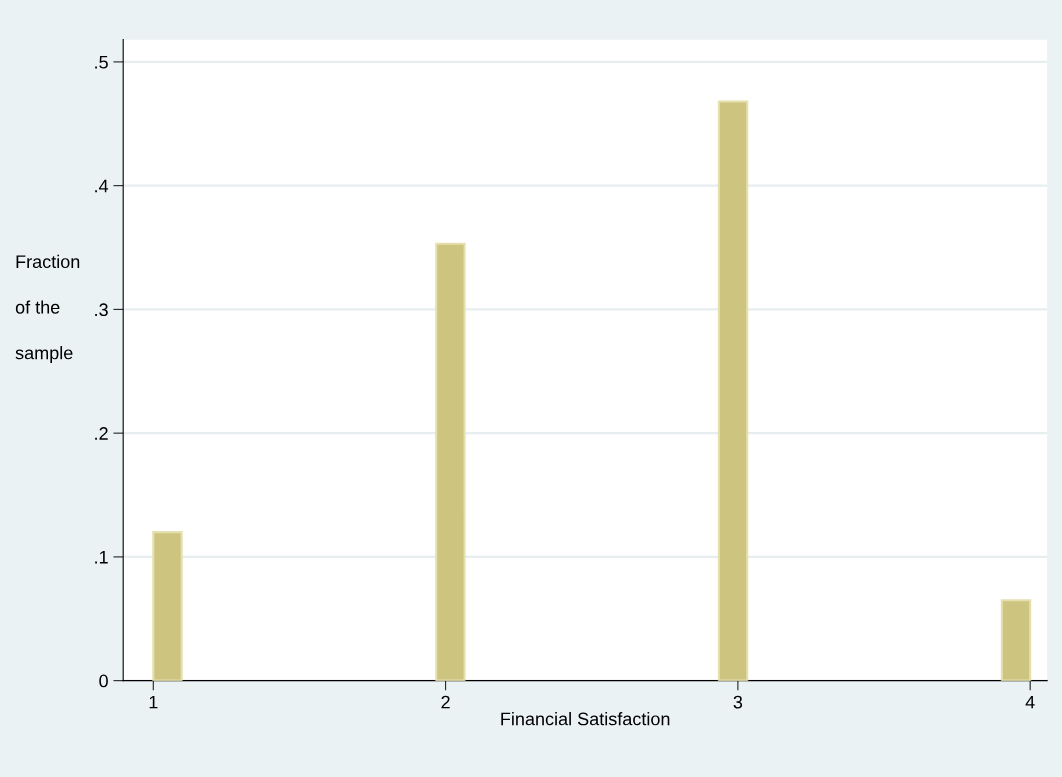 Image resolution: width=1062 pixels, height=777 pixels. Describe the element at coordinates (101, 433) in the screenshot. I see `y-tick-label: .2` at that location.